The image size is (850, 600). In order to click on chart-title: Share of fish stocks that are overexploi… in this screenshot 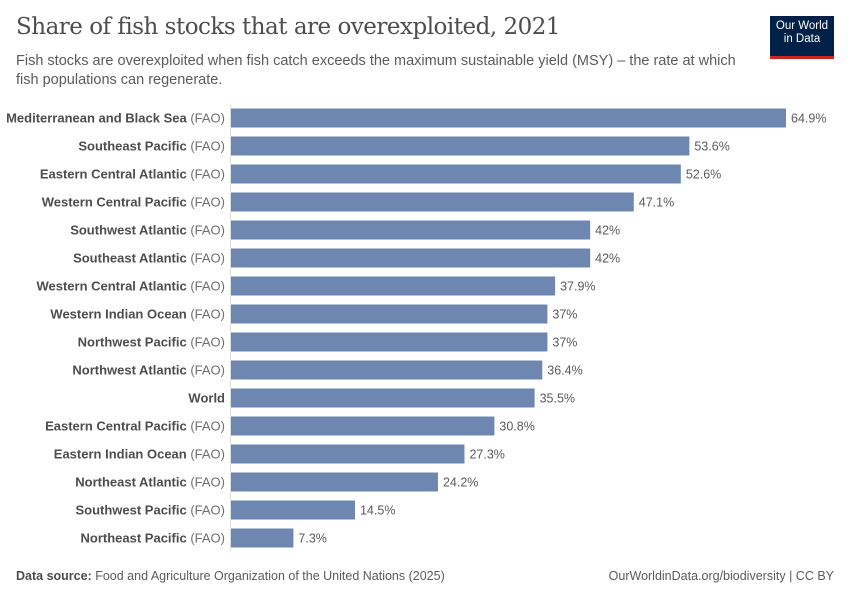, I will do `click(288, 27)`.